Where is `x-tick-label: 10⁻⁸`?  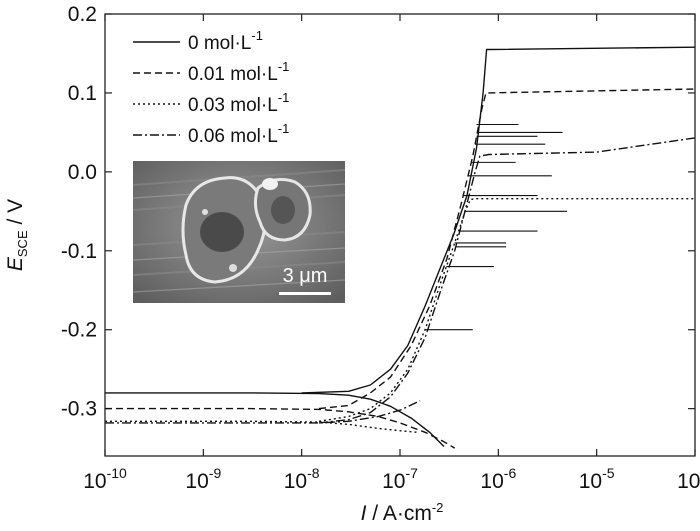 x-tick-label: 10⁻⁸ is located at coordinates (302, 479).